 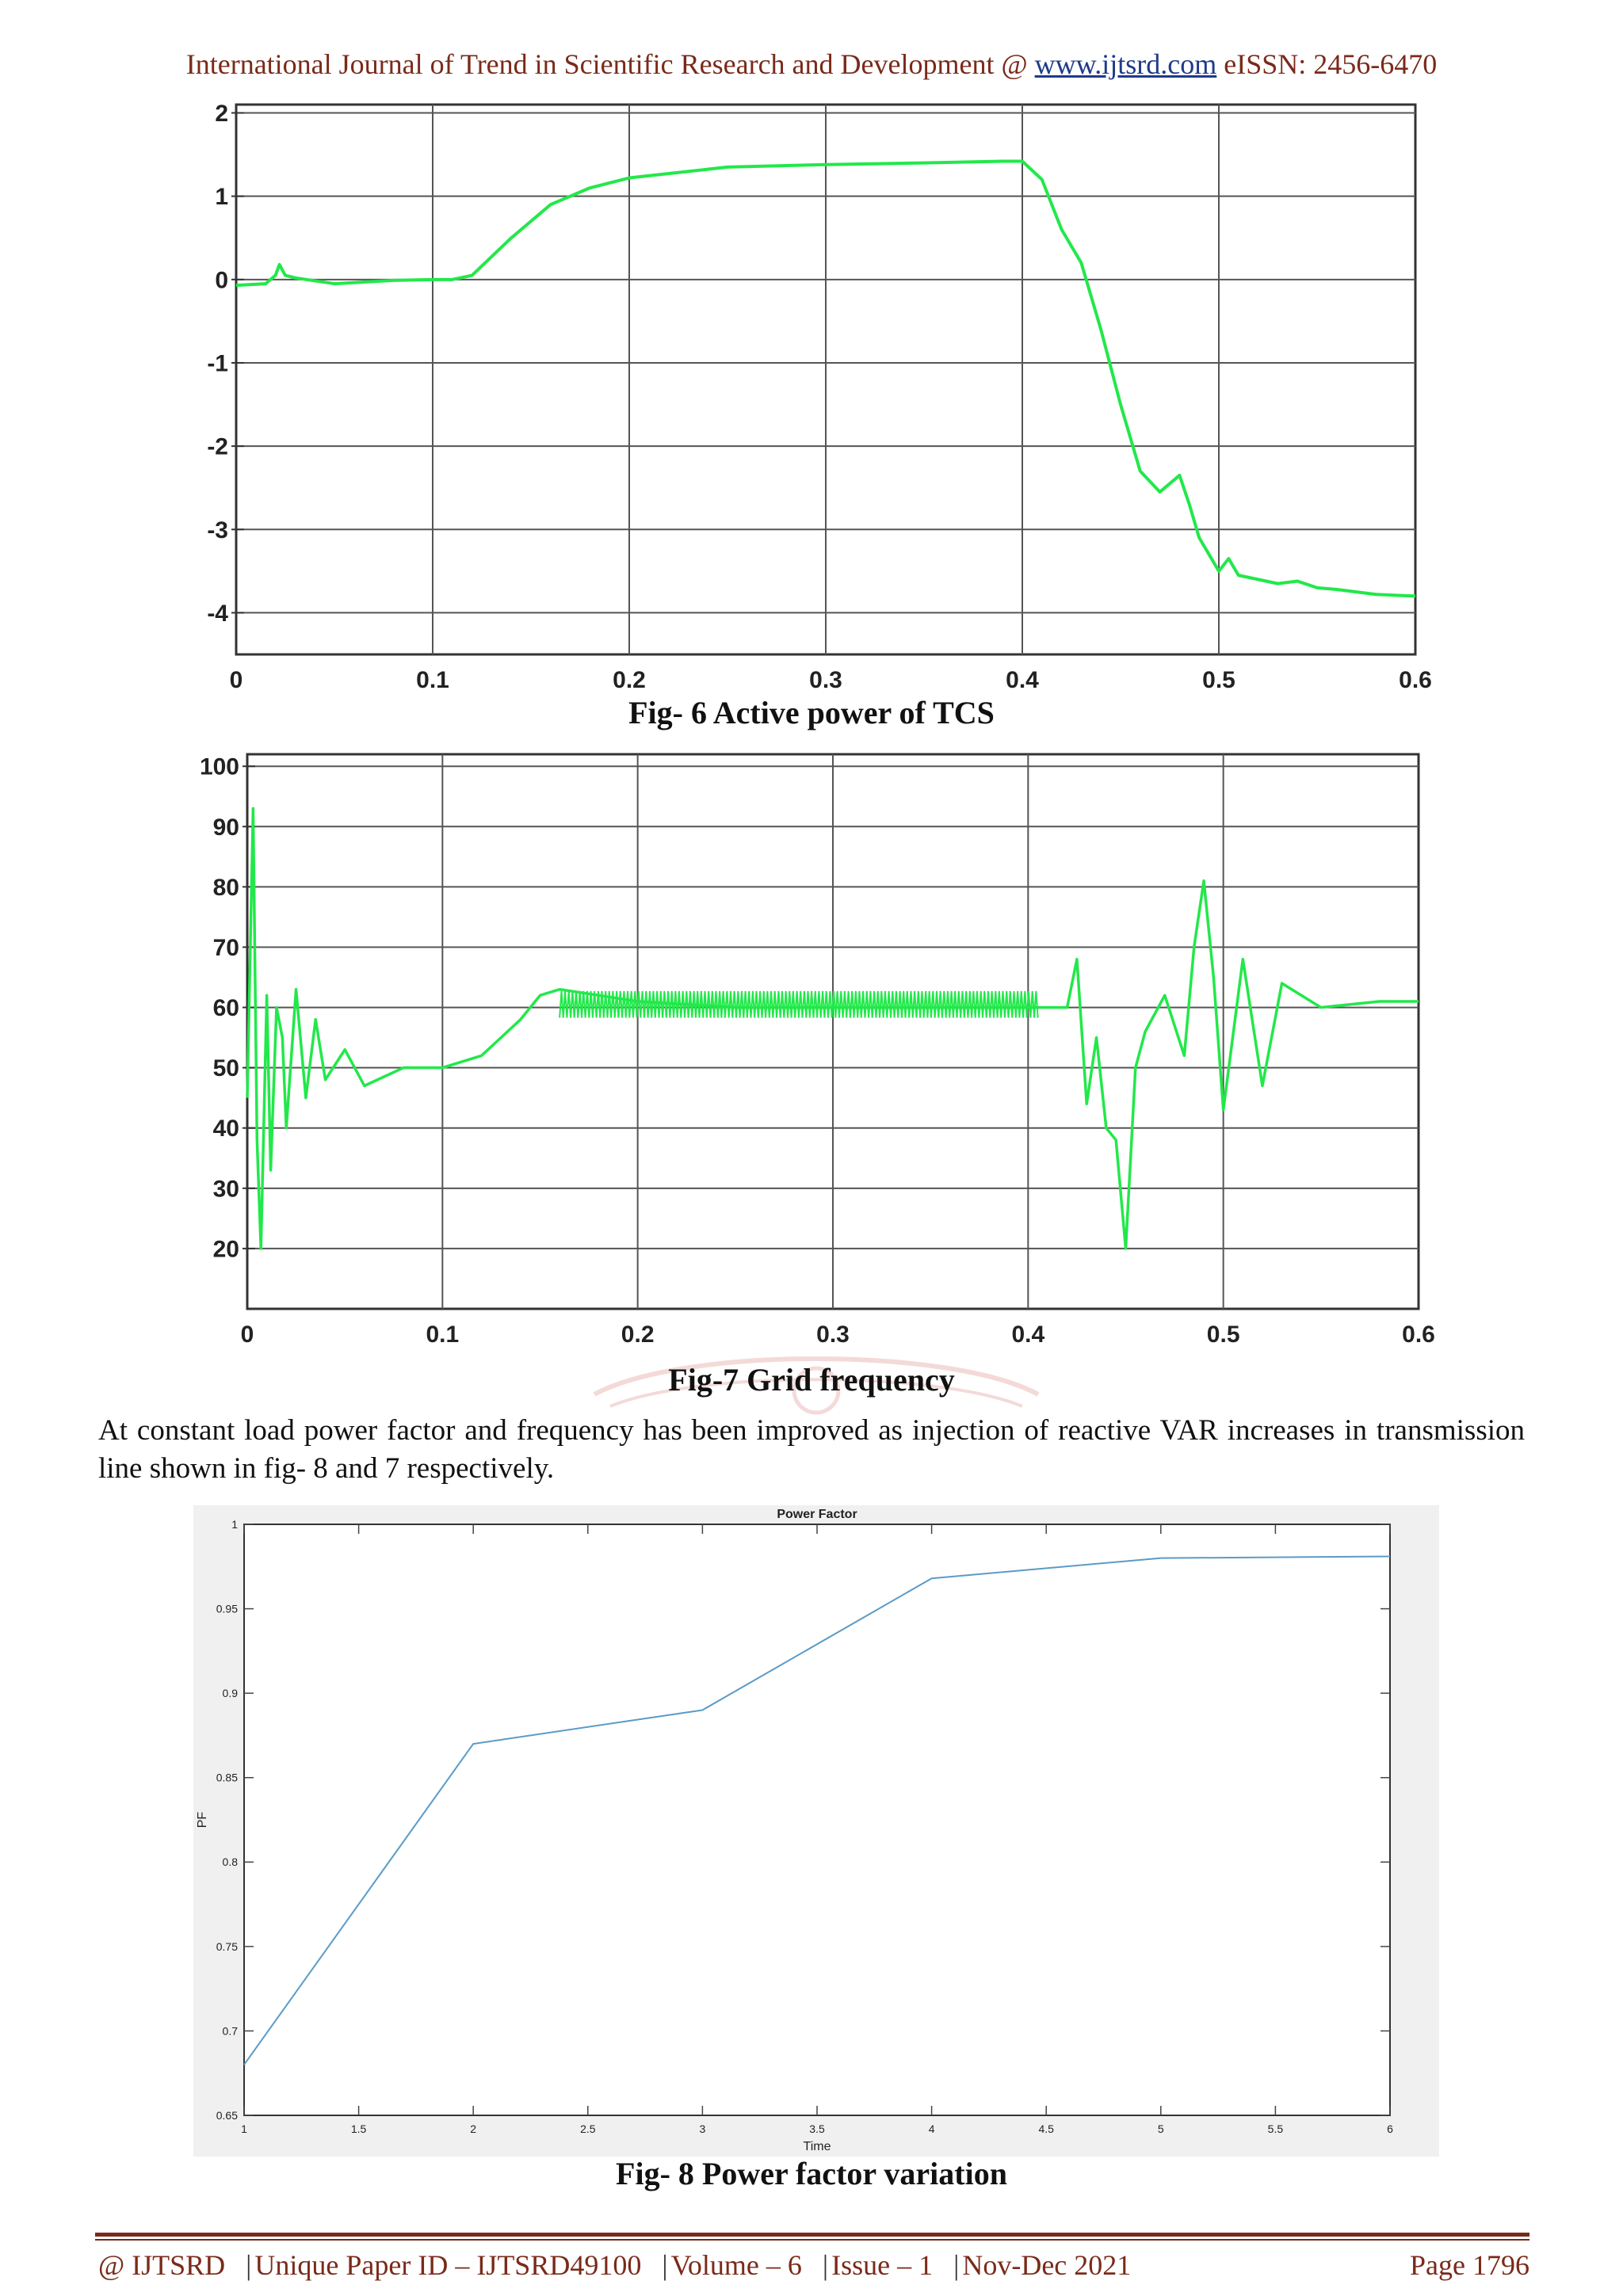 I want to click on y-tick-label: 50, so click(x=226, y=1068).